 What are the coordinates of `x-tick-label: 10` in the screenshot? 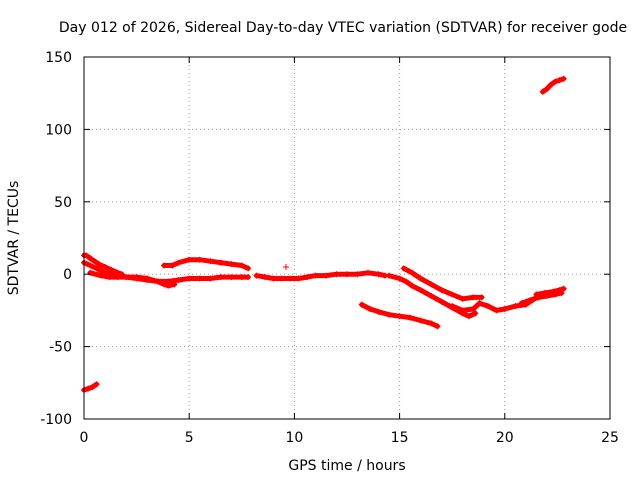 It's located at (294, 438).